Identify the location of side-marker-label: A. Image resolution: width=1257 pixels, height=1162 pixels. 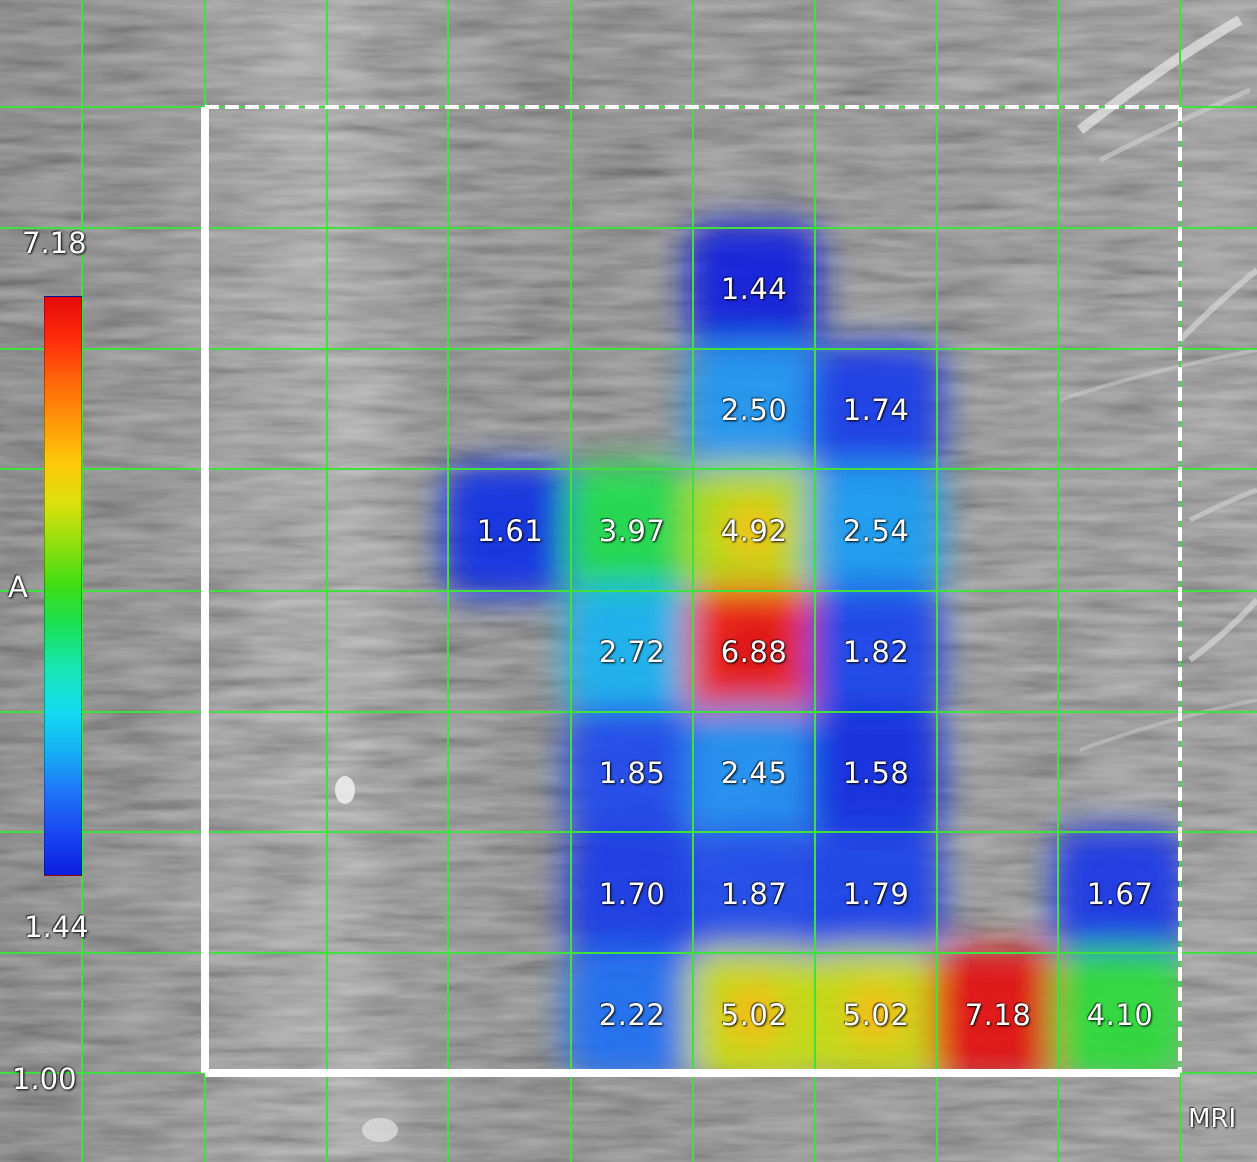
(18, 587).